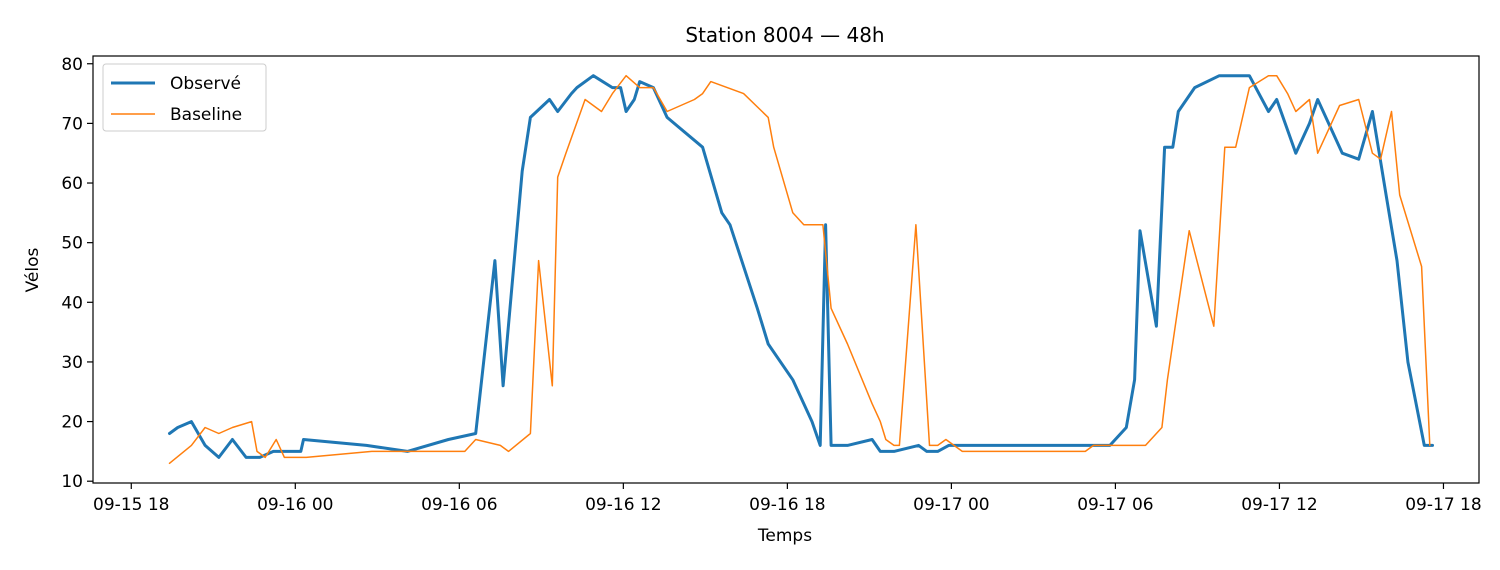 The image size is (1500, 570). Describe the element at coordinates (206, 115) in the screenshot. I see `legend-label-baseline: Baseline` at that location.